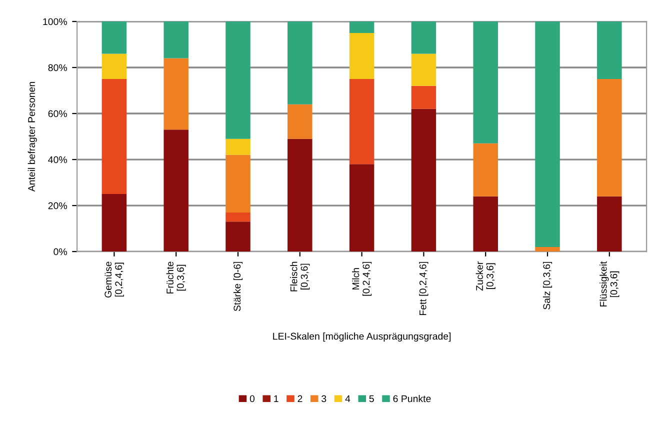  I want to click on y-tick-label: 100%, so click(55, 22).